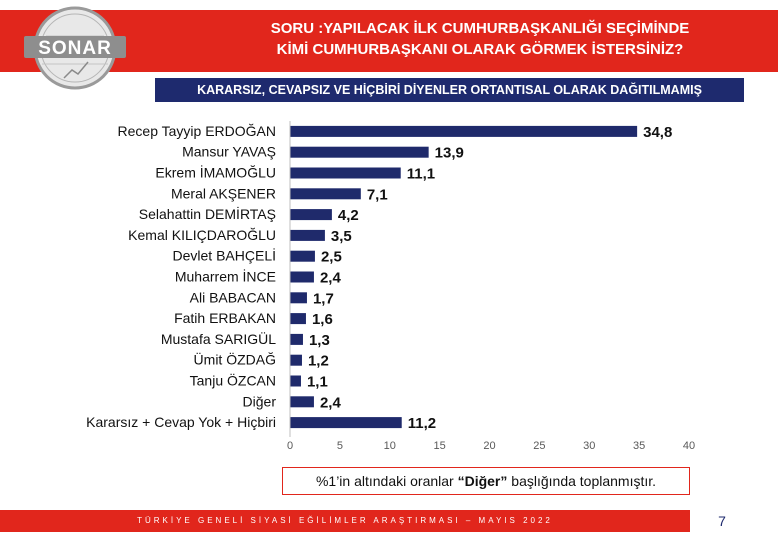 The height and width of the screenshot is (537, 778). Describe the element at coordinates (207, 213) in the screenshot. I see `category-label: Selahattin DEMİRTAŞ` at that location.